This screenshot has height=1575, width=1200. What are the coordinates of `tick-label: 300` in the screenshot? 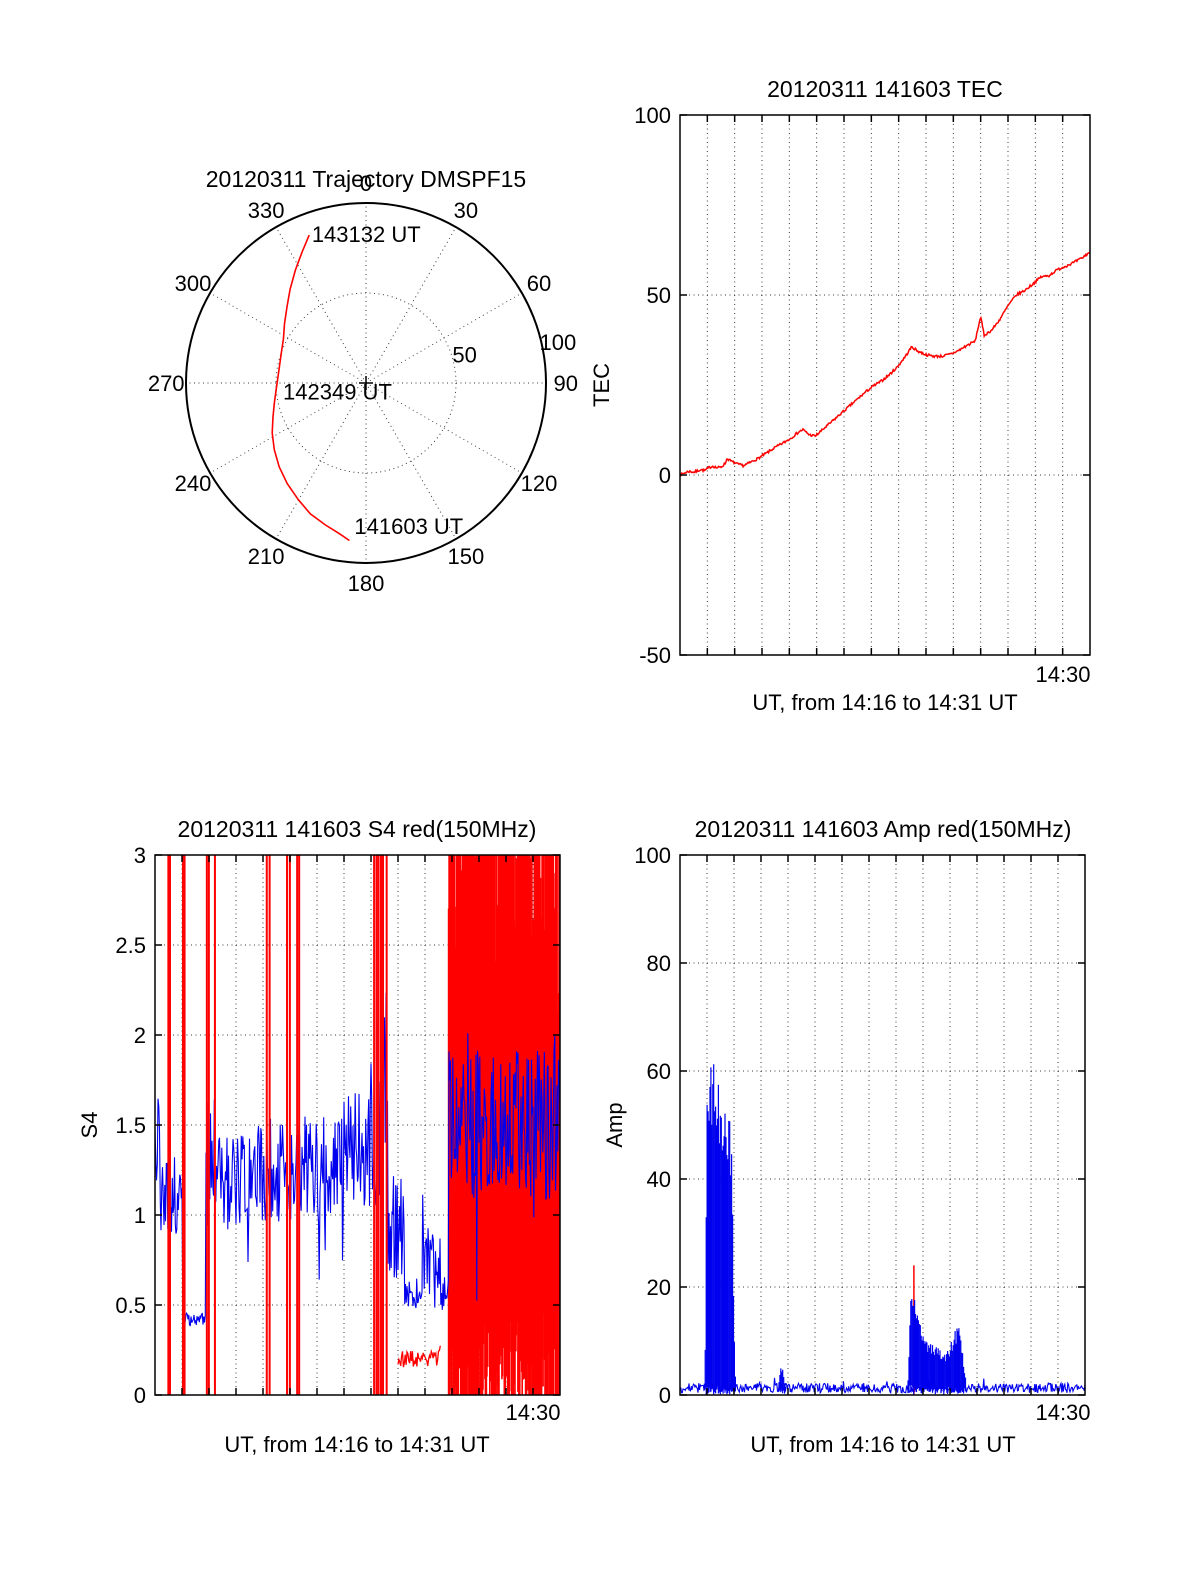 It's located at (193, 283).